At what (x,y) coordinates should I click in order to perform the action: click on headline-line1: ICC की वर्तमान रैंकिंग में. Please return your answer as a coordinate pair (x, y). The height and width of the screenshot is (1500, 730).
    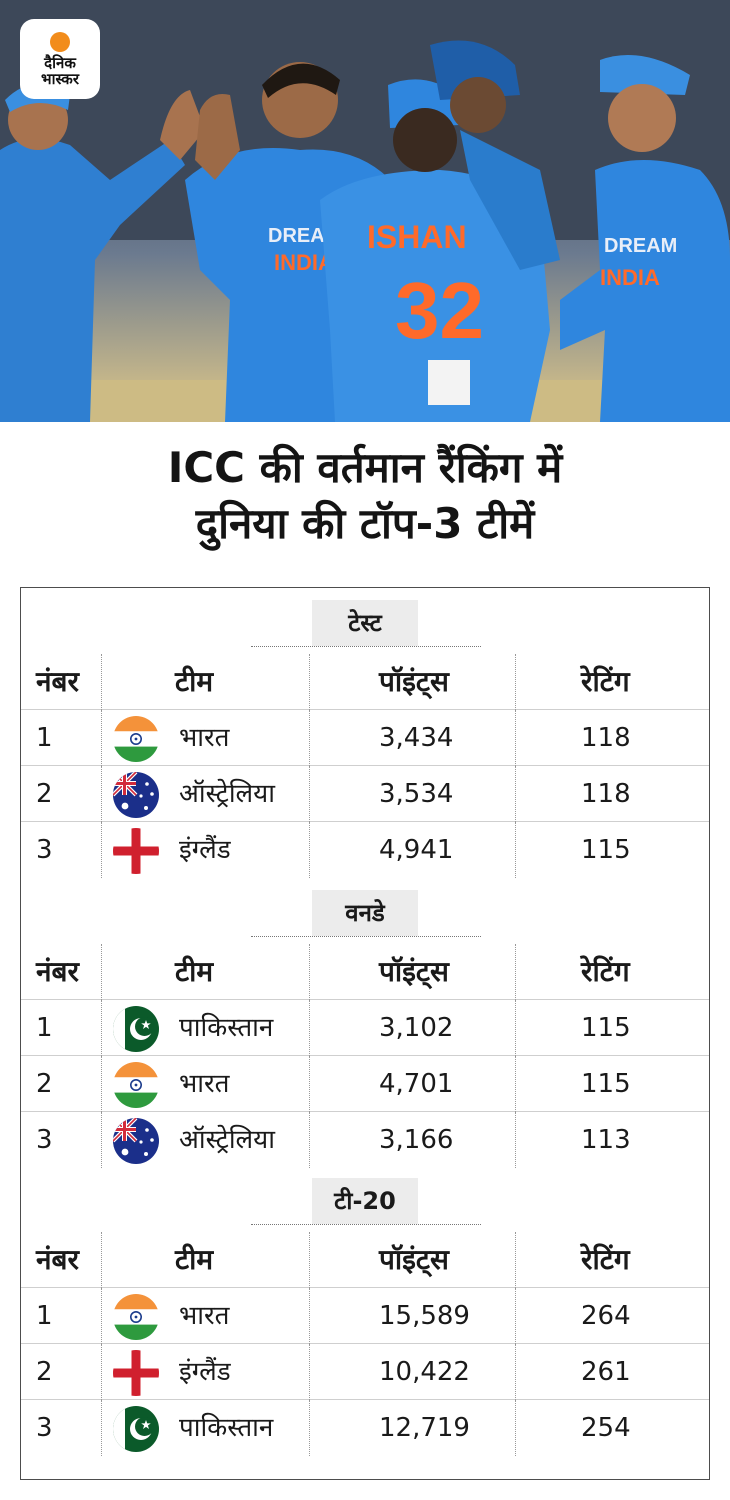
    Looking at the image, I should click on (365, 467).